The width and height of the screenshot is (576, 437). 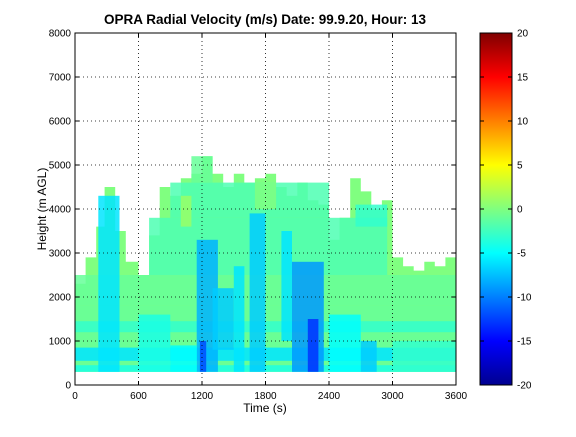 I want to click on y-tick-label-1: 1000, so click(x=60, y=342).